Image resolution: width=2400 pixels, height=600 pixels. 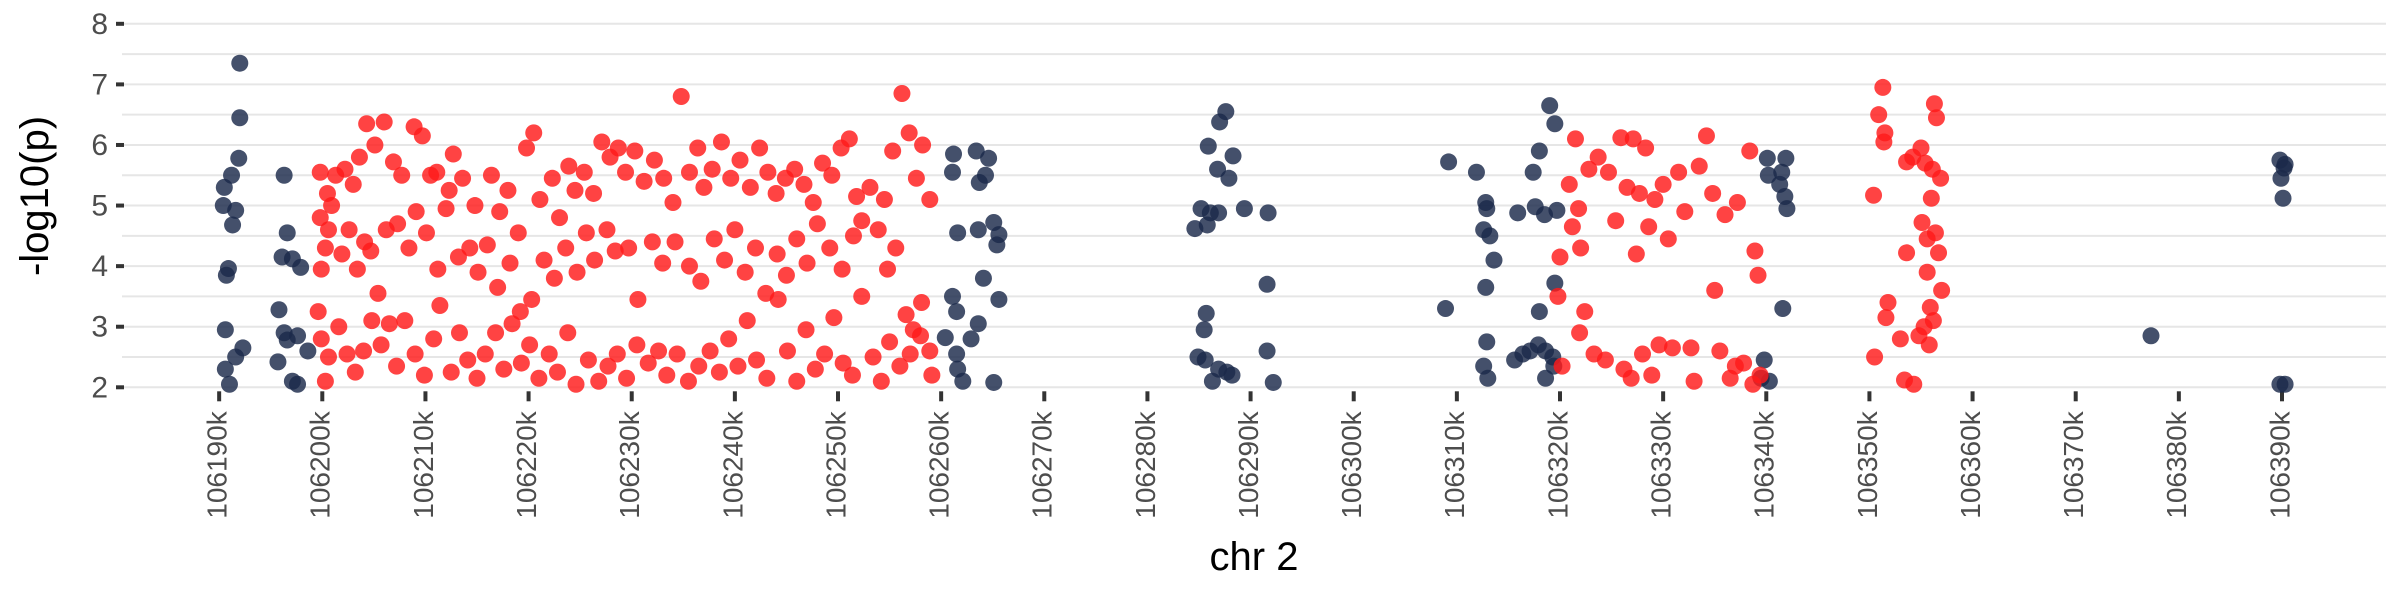 I want to click on x-tick-label: 106290k, so click(x=1248, y=464).